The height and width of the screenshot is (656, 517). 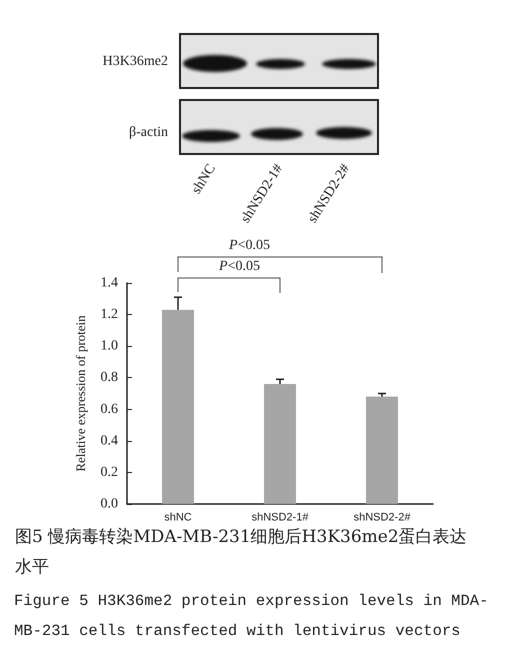 I want to click on x-tick-label: shNSD2-1#, so click(x=281, y=518).